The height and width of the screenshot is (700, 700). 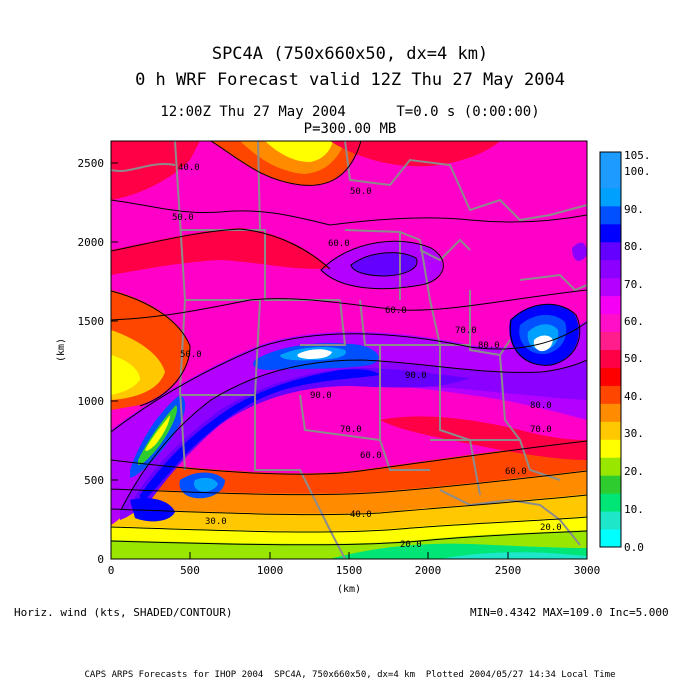 I want to click on colorbar-label: 30., so click(x=634, y=433).